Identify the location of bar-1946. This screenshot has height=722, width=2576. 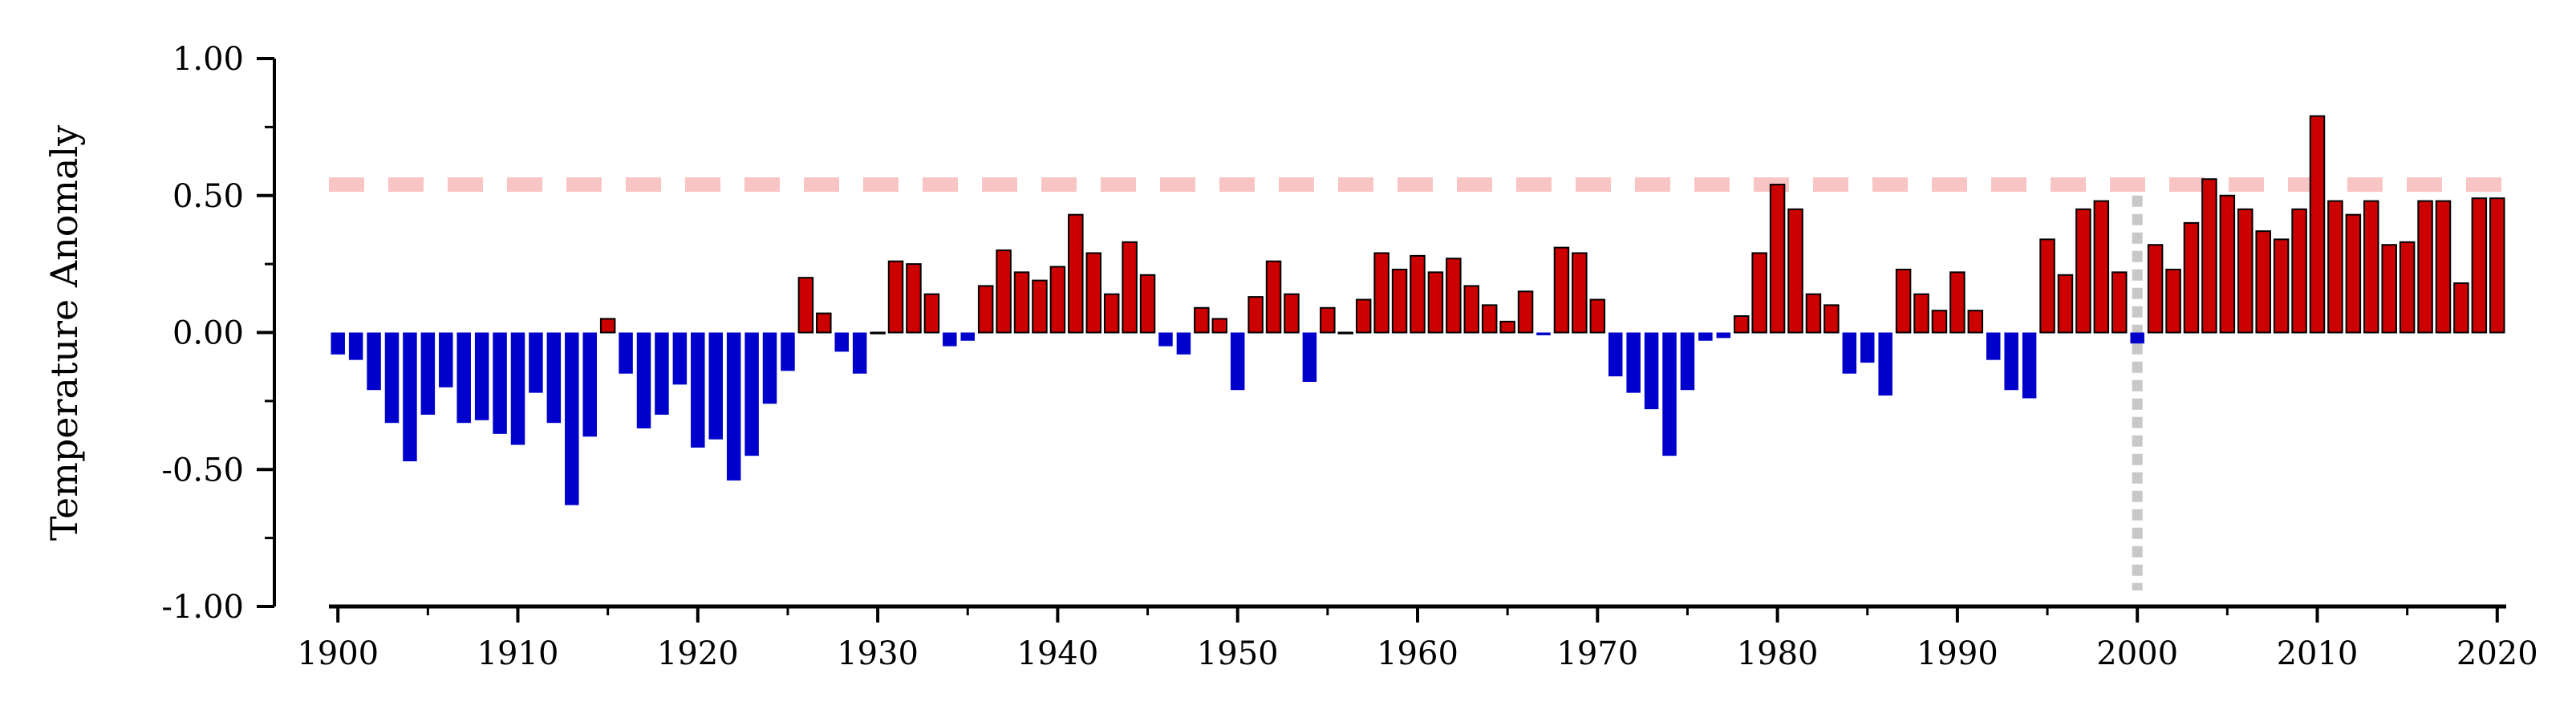
(1165, 339).